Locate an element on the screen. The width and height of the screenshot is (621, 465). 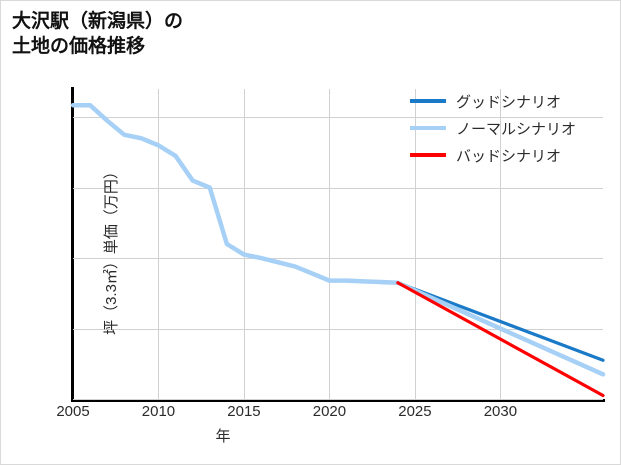
legend-swatch-good is located at coordinates (428, 101).